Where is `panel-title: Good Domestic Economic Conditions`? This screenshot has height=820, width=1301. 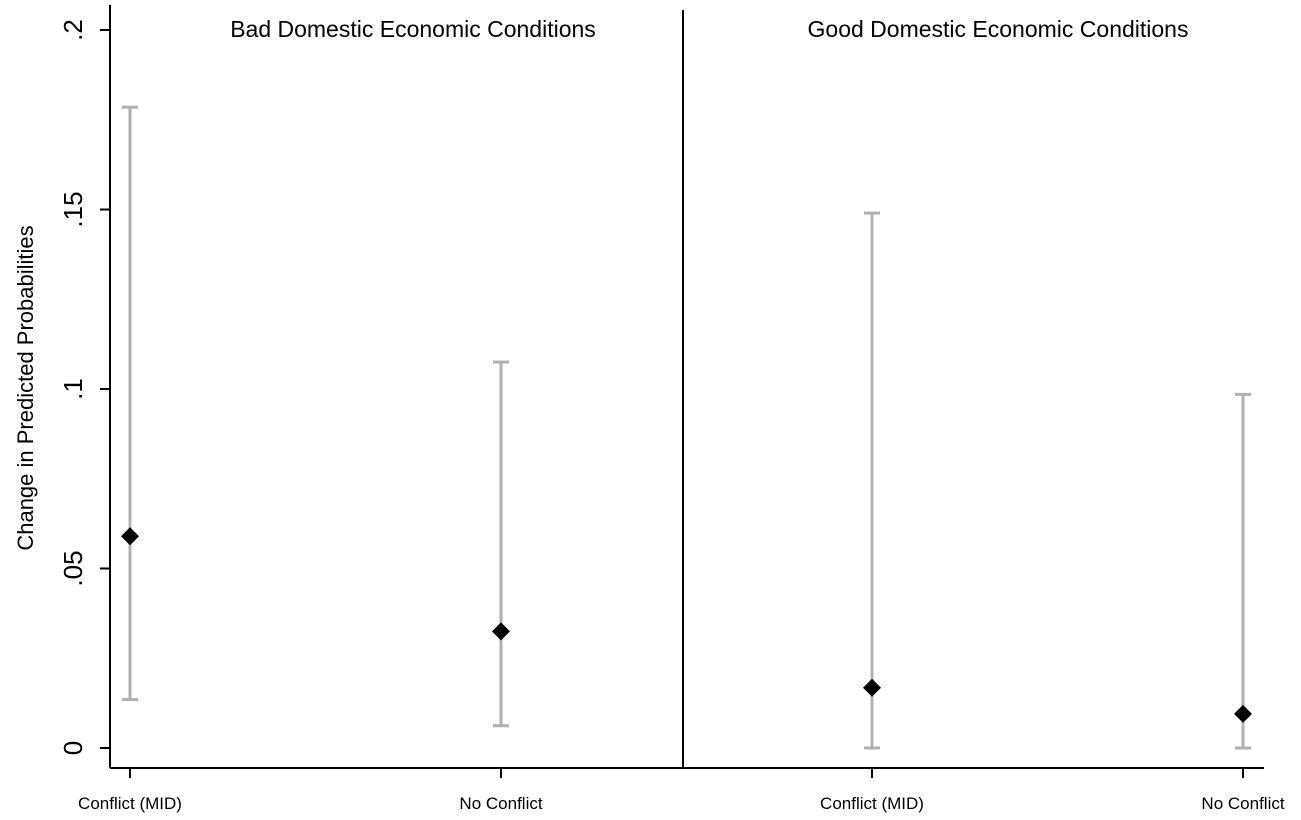
panel-title: Good Domestic Economic Conditions is located at coordinates (998, 29).